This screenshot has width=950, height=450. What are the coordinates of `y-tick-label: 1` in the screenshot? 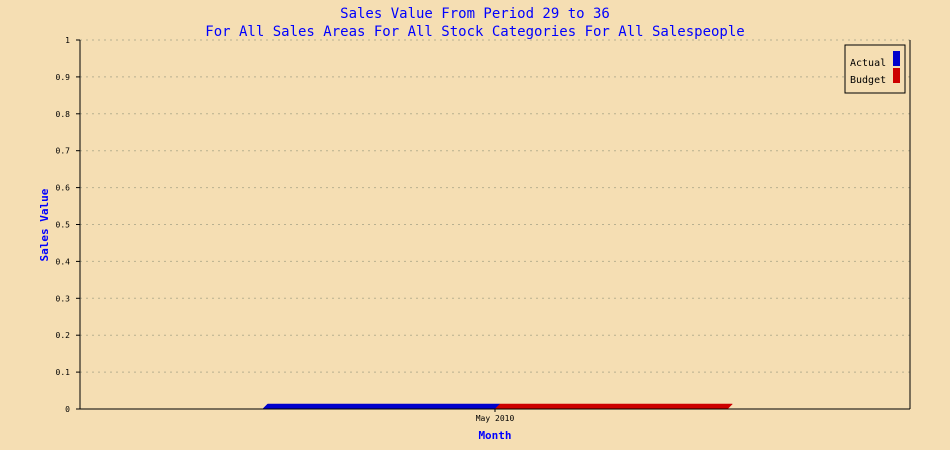 It's located at (67, 40).